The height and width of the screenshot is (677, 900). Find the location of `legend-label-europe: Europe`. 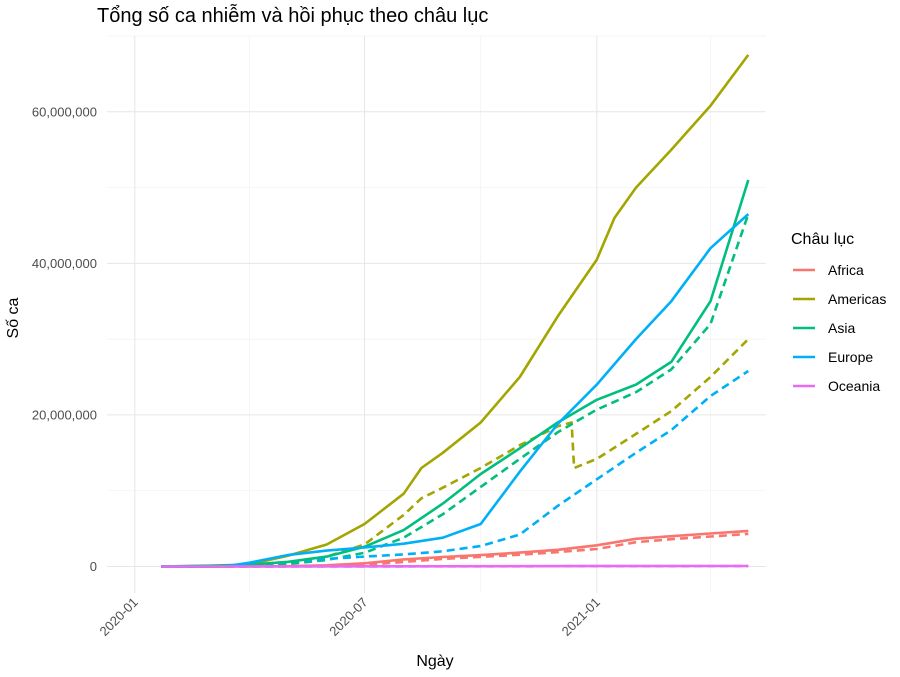

legend-label-europe: Europe is located at coordinates (850, 357).